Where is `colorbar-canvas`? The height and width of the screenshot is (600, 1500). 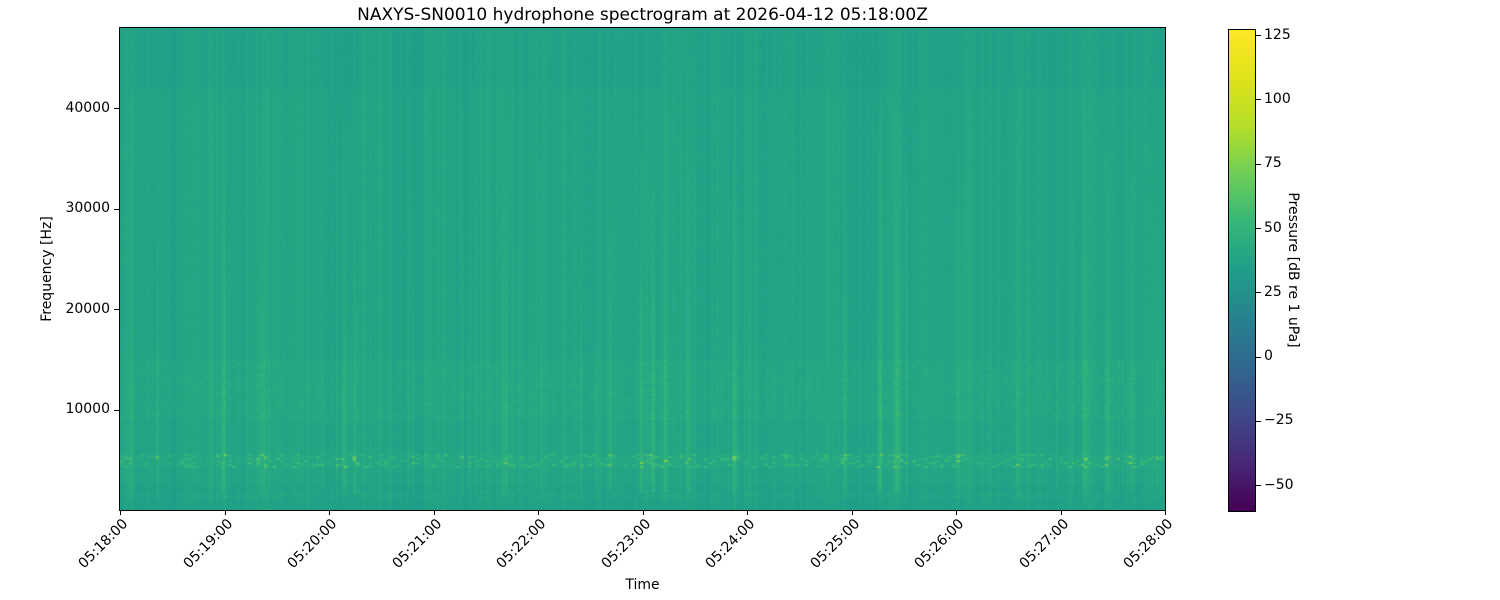
colorbar-canvas is located at coordinates (1242, 270).